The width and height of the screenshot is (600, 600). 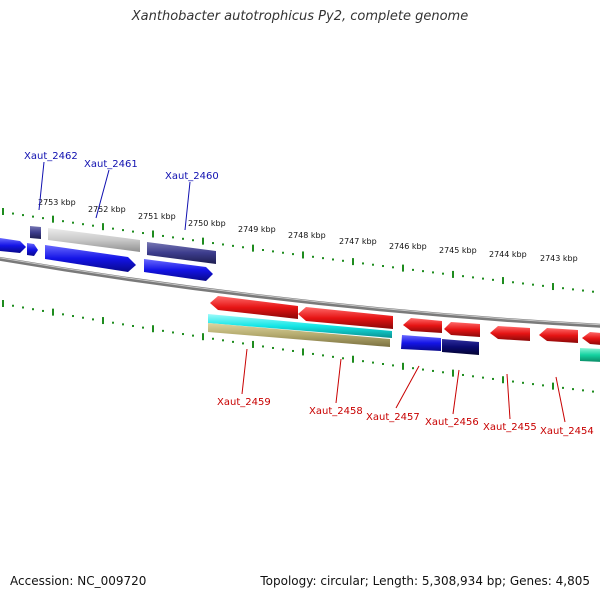 I want to click on gene-label-xaut-2460: Xaut_2460, so click(x=192, y=176).